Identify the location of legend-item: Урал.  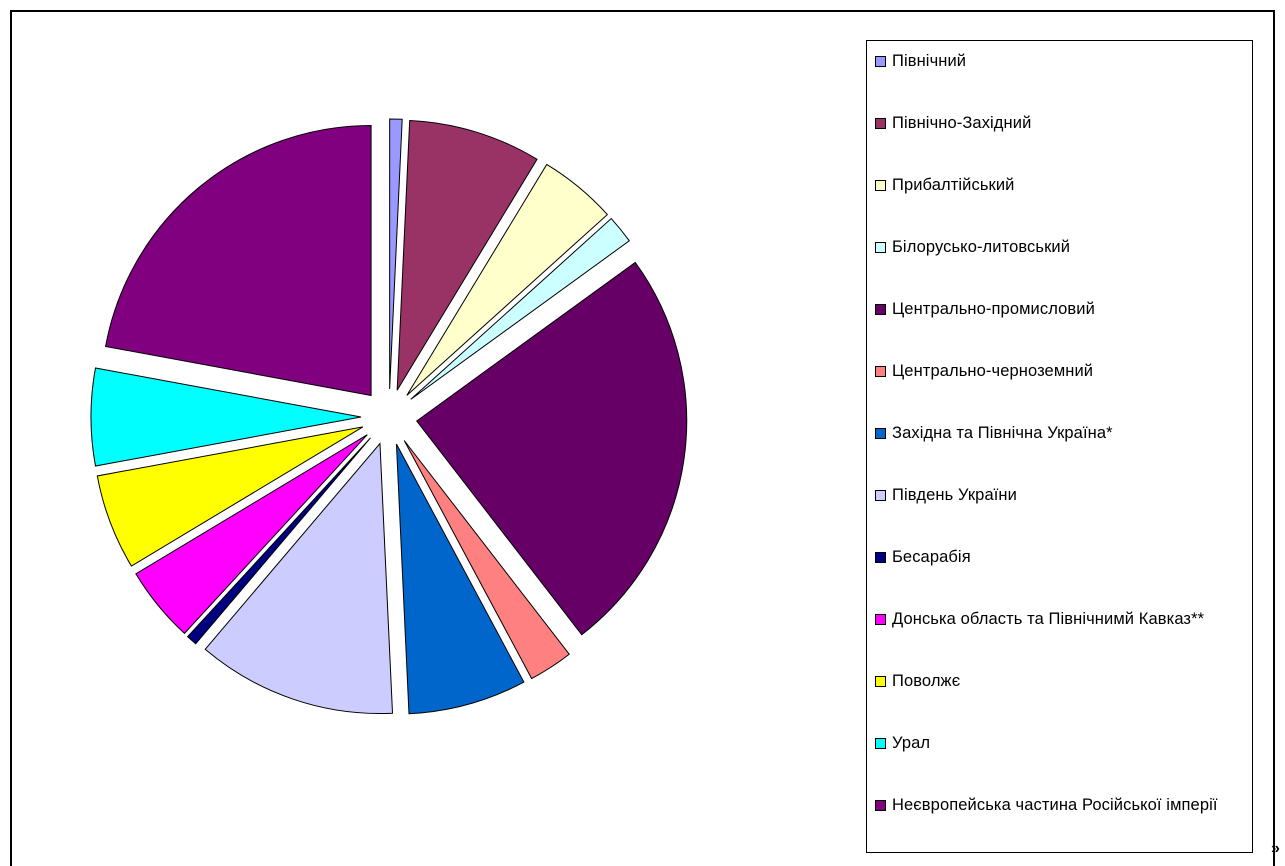
(1060, 743).